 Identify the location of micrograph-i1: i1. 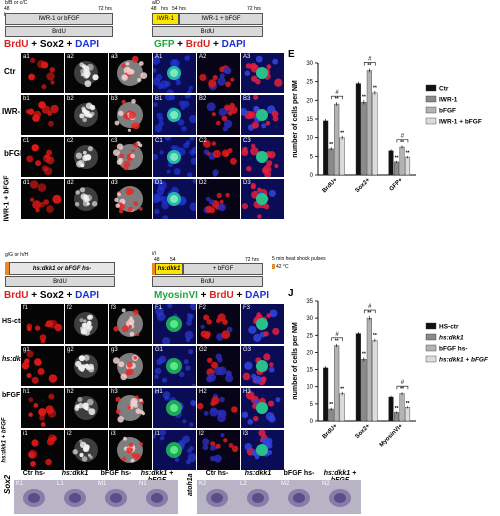
(42, 450).